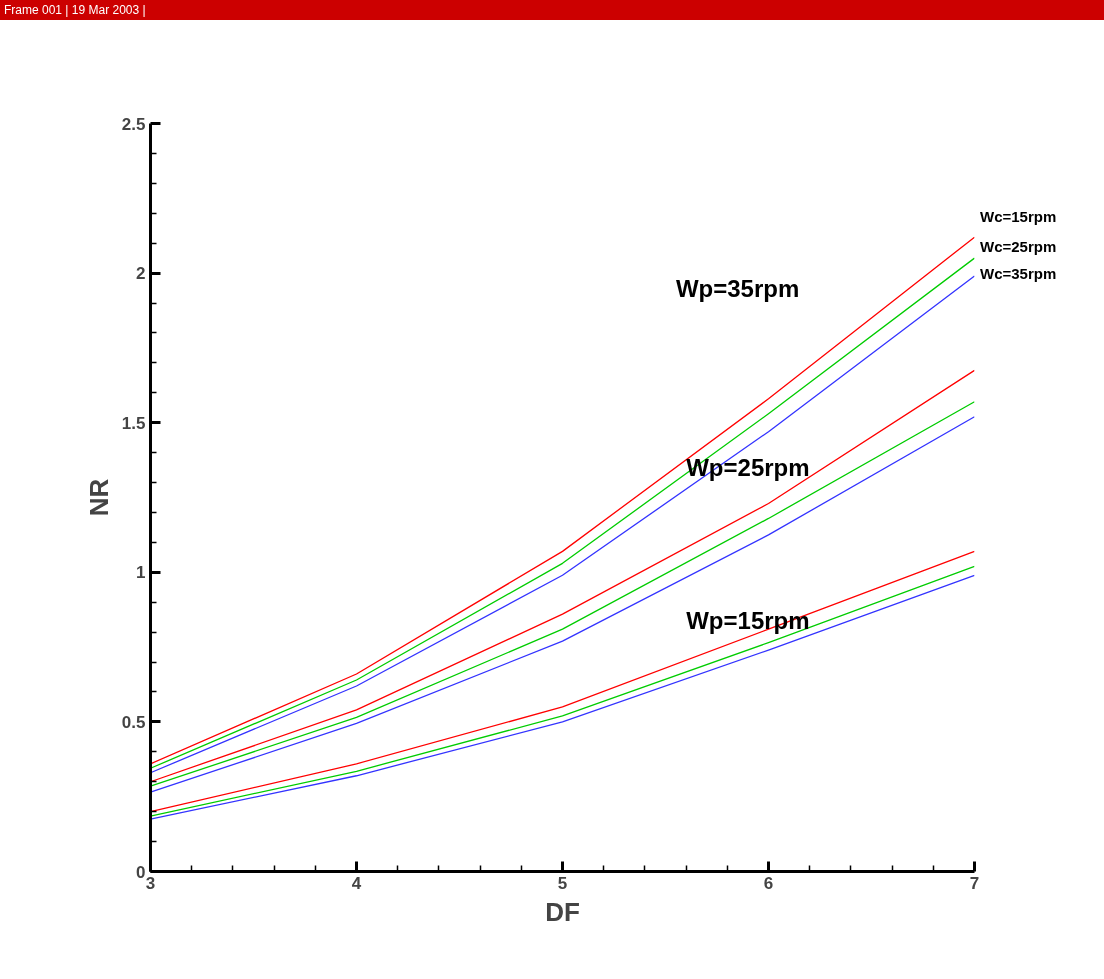 Image resolution: width=1104 pixels, height=979 pixels. Describe the element at coordinates (133, 722) in the screenshot. I see `y-tick-label: 0.5` at that location.